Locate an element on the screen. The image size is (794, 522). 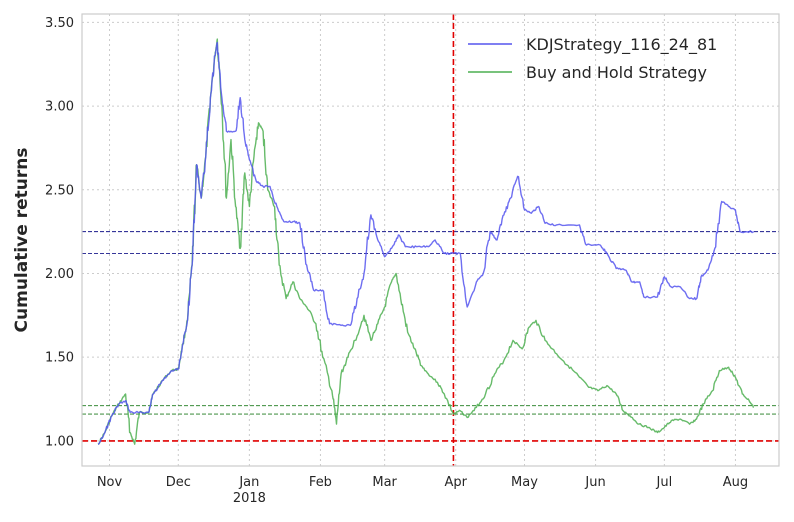
y-tick-label: 1.50 is located at coordinates (59, 358).